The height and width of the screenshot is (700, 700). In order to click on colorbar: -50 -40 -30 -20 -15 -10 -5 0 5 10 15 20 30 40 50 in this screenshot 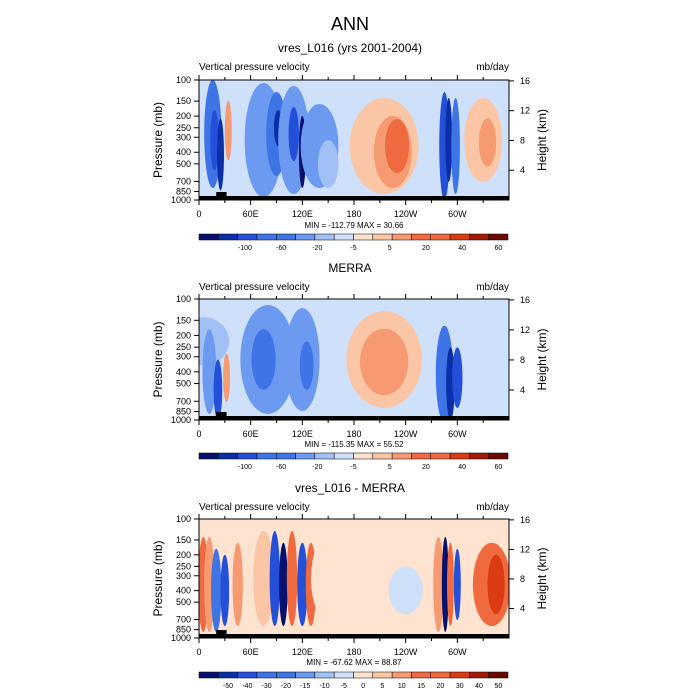, I will do `click(353, 680)`.